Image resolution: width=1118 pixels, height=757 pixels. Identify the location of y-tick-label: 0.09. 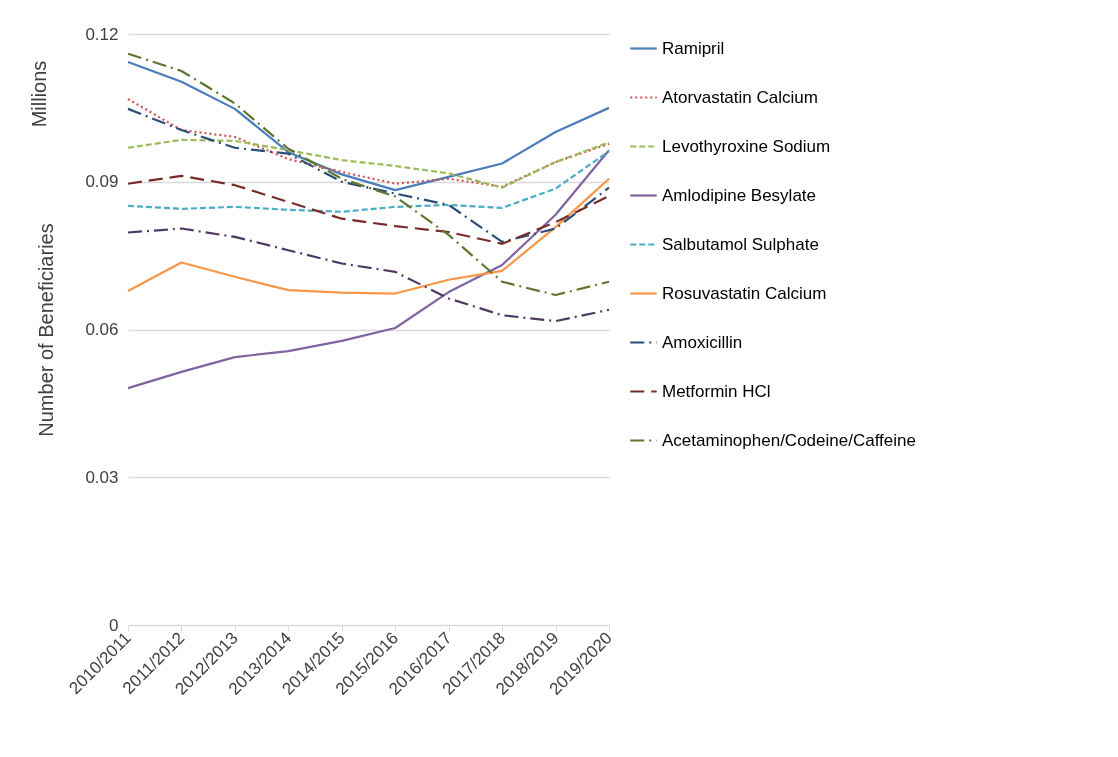
(102, 182).